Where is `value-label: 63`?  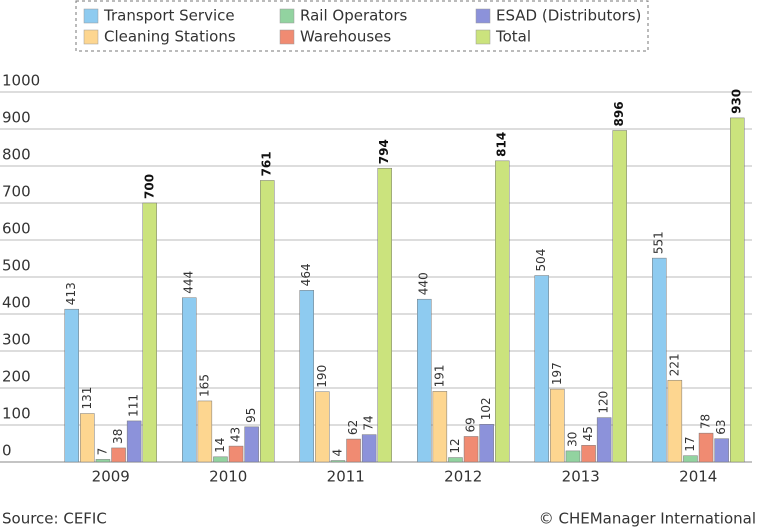
value-label: 63 is located at coordinates (721, 426).